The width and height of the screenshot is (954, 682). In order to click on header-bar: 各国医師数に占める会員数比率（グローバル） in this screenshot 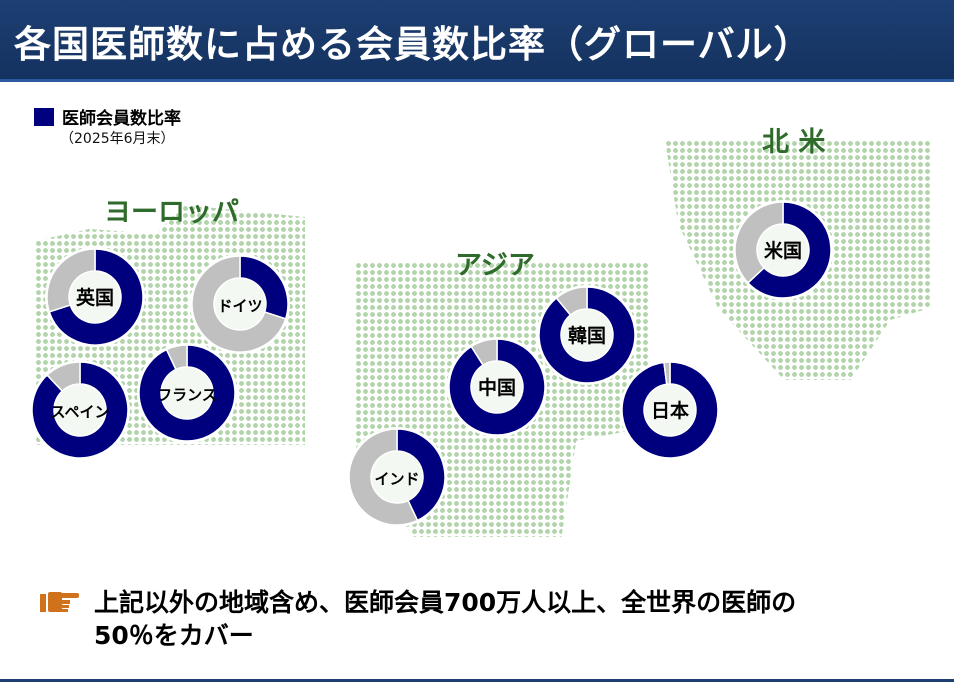, I will do `click(477, 41)`.